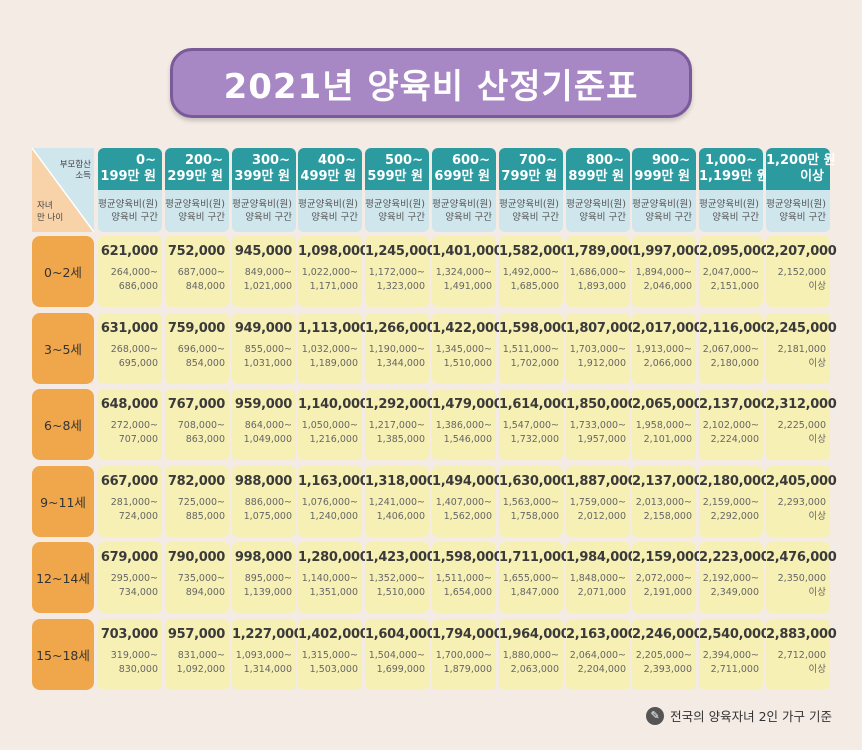 The image size is (862, 750). Describe the element at coordinates (537, 160) in the screenshot. I see `column-header-line: 700~` at that location.